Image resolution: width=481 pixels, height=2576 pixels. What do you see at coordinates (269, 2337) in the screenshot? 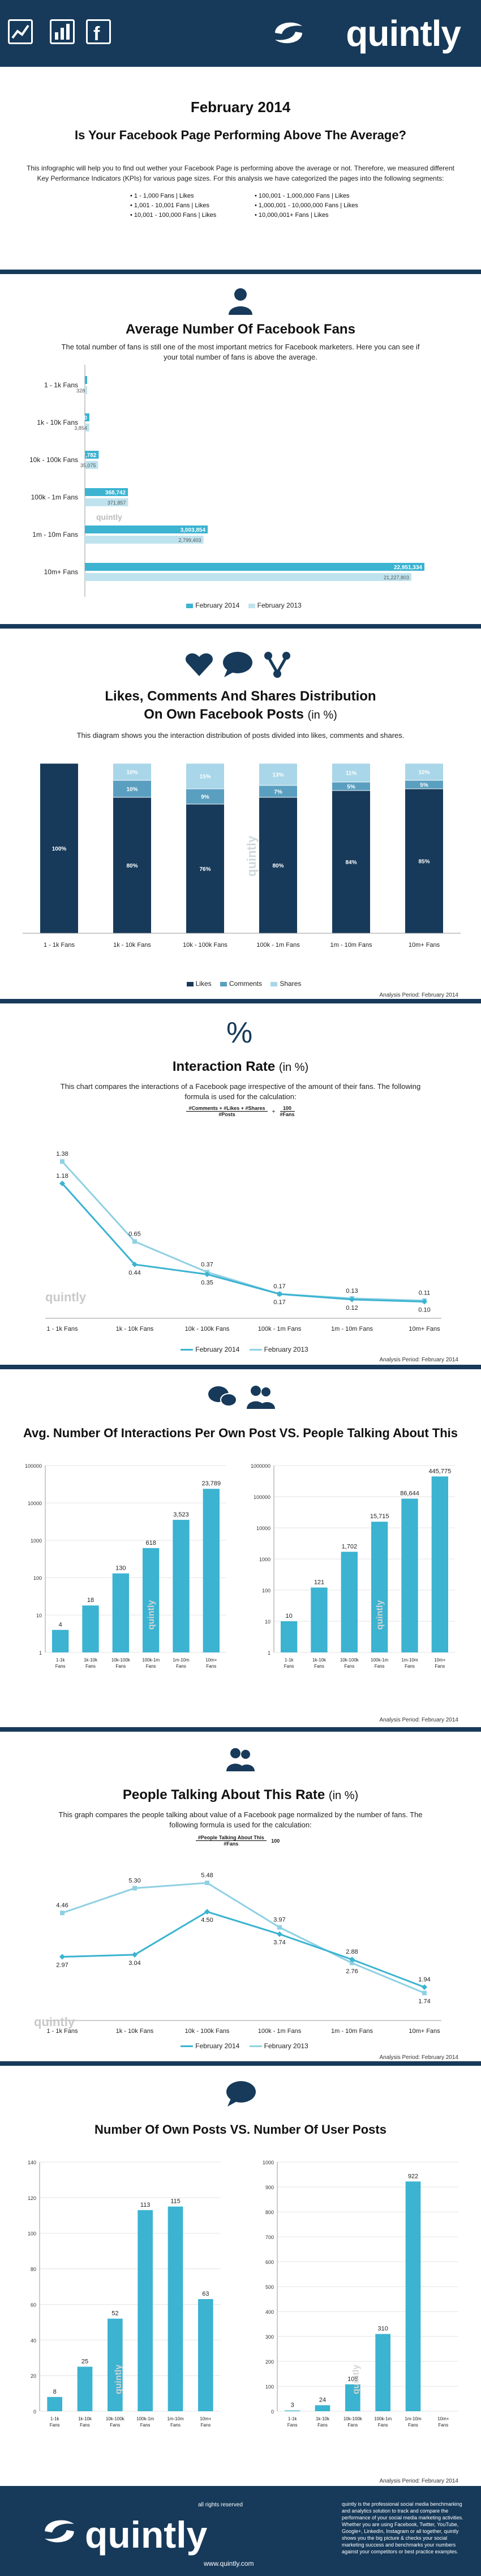
I see `tick-label: 300` at bounding box center [269, 2337].